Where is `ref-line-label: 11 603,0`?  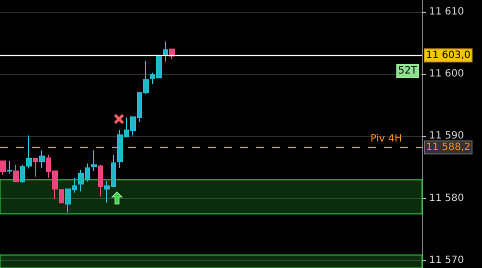
ref-line-label: 11 603,0 is located at coordinates (448, 55).